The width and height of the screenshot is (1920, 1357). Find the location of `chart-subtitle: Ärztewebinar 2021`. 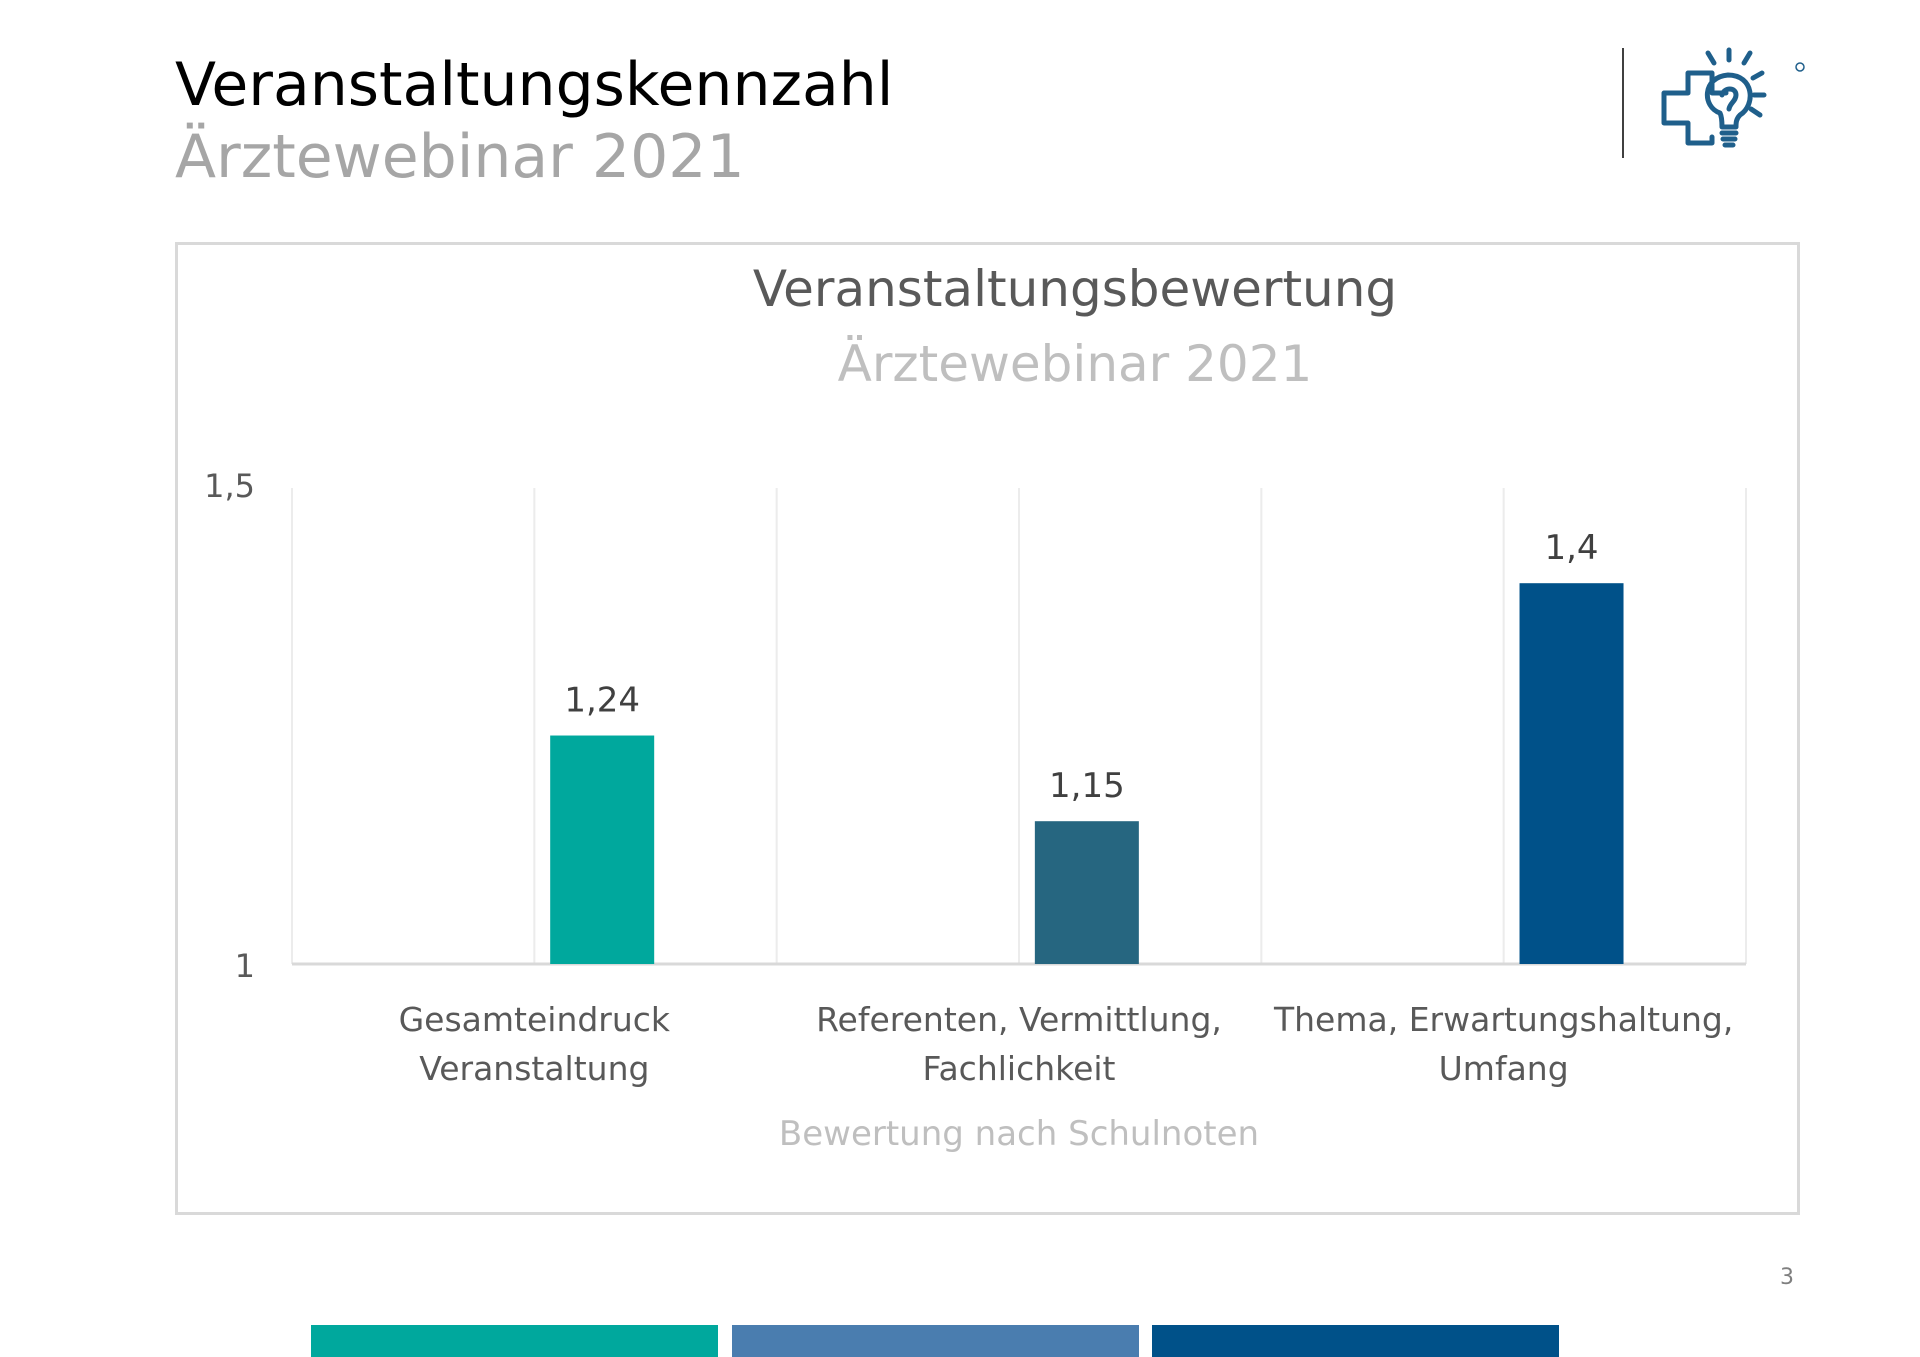

chart-subtitle: Ärztewebinar 2021 is located at coordinates (1075, 364).